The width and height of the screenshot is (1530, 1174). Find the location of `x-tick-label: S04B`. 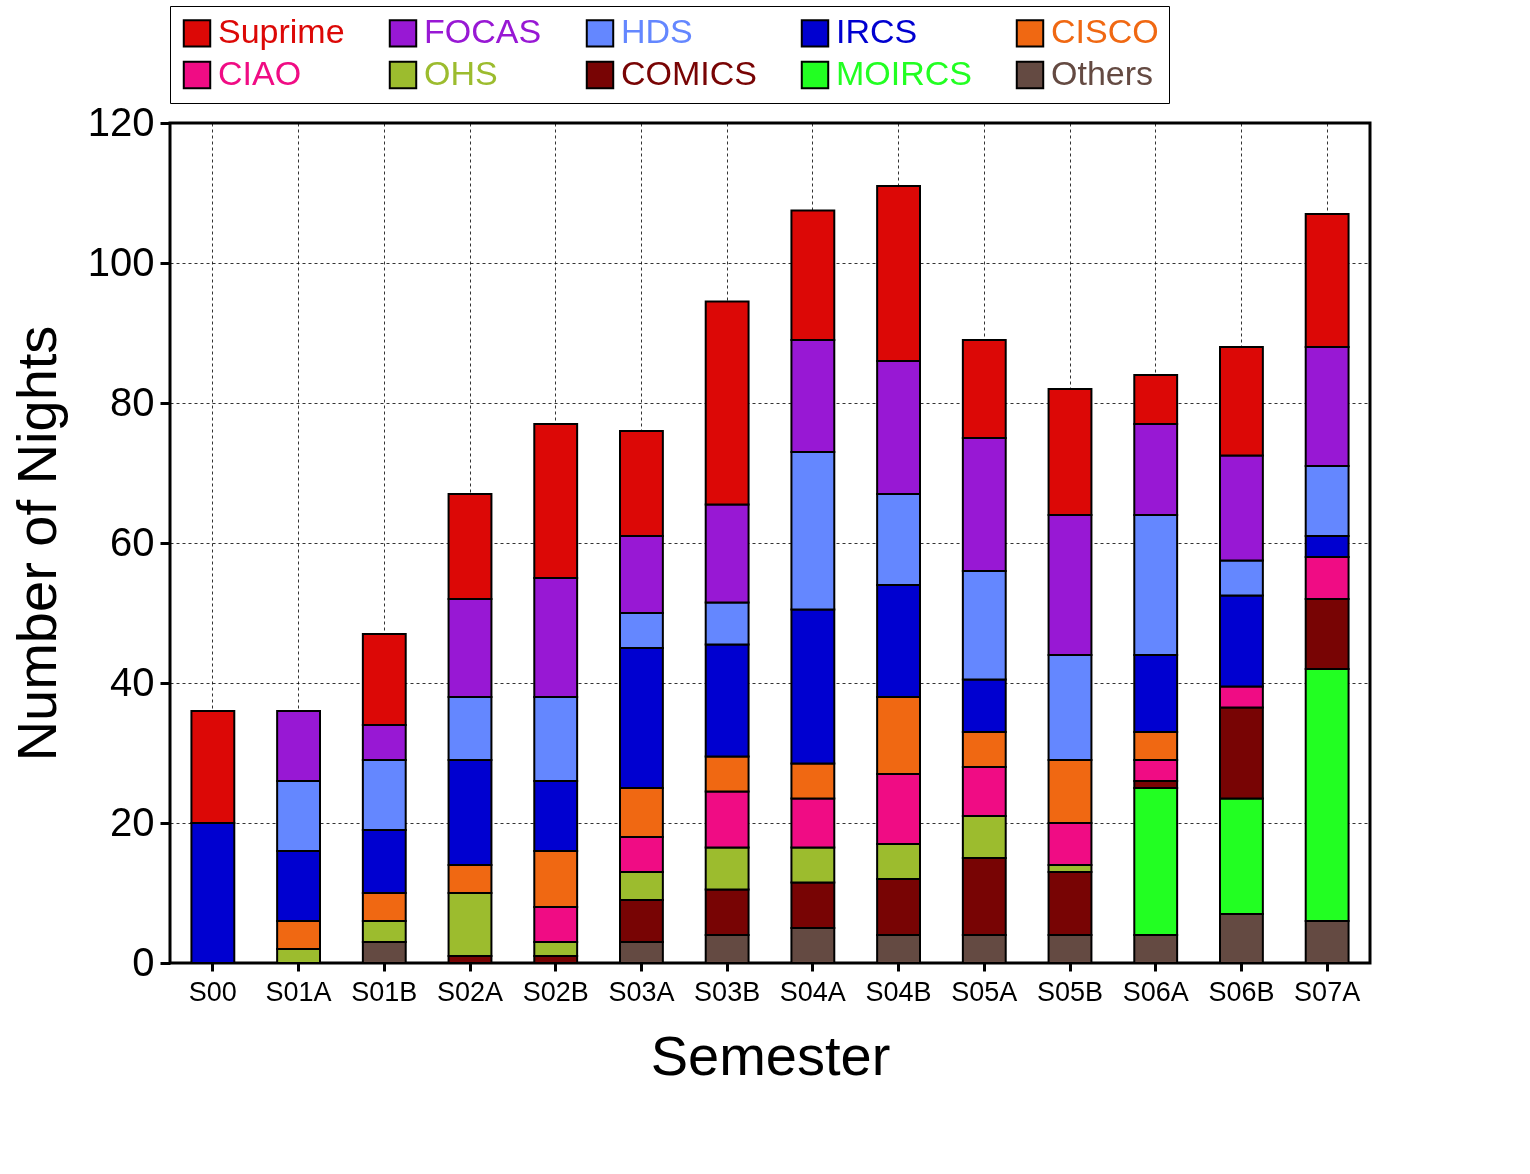

x-tick-label: S04B is located at coordinates (898, 991).